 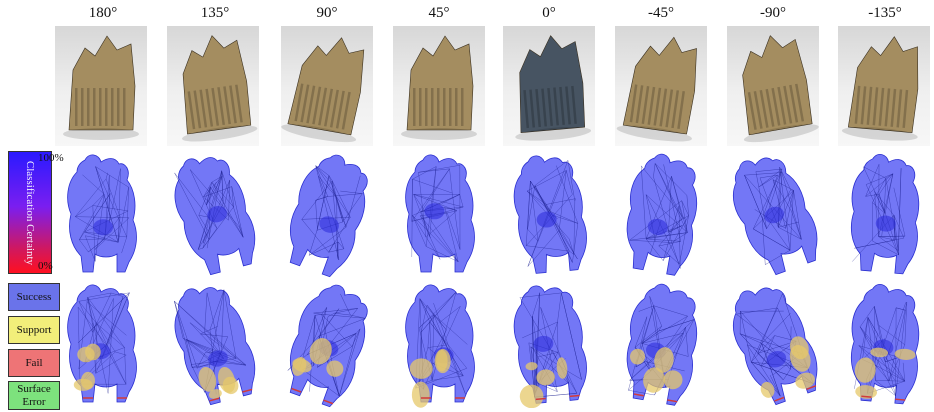 I want to click on angle-label-45: 45°, so click(x=439, y=13).